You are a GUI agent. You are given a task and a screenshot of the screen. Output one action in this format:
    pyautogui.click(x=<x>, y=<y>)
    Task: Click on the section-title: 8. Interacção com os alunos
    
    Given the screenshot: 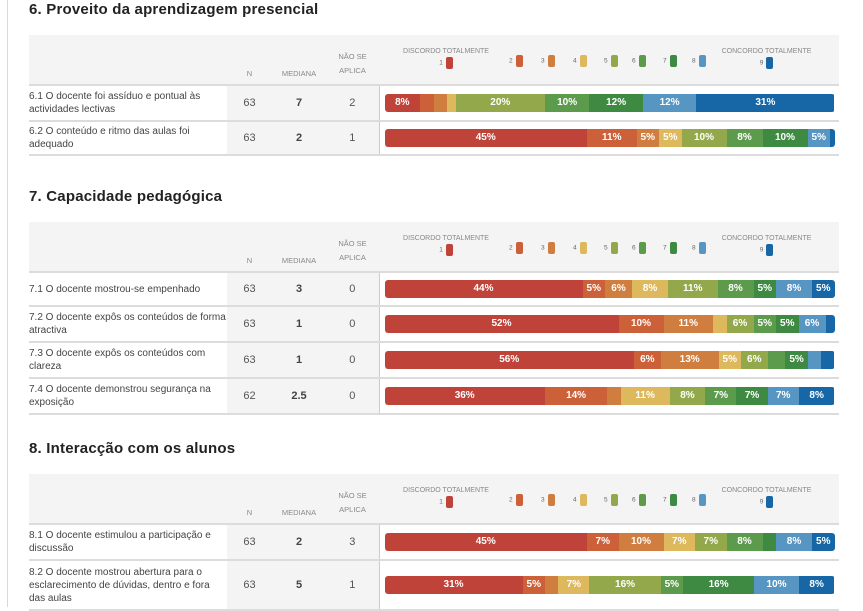 What is the action you would take?
    pyautogui.click(x=132, y=448)
    